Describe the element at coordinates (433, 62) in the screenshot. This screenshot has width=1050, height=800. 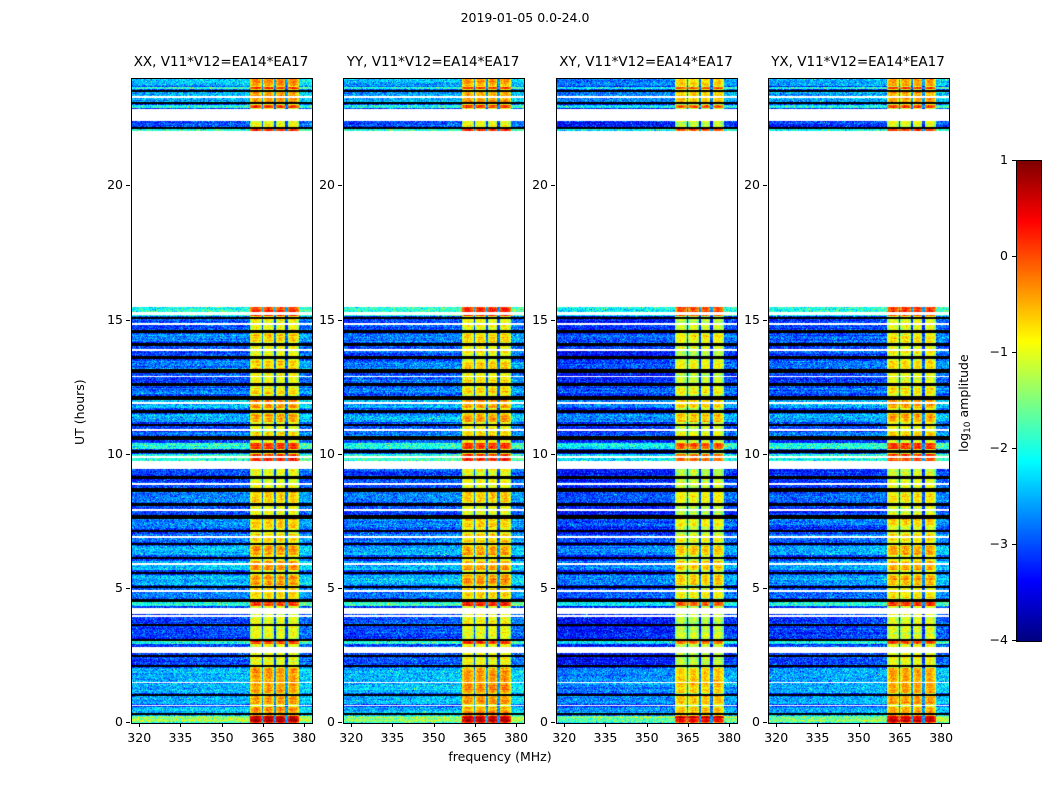
I see `panel-title-yy: YY, V11*V12=EA14*EA17` at that location.